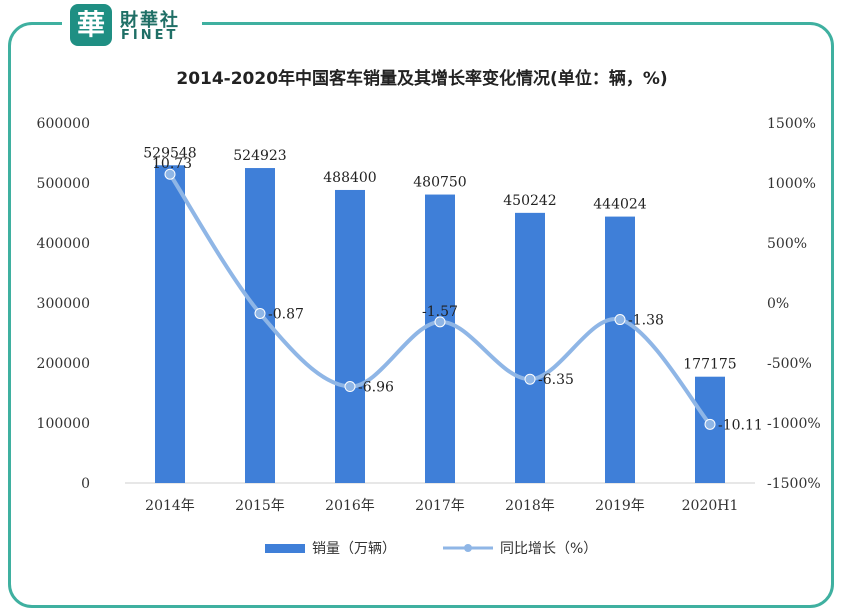  What do you see at coordinates (350, 506) in the screenshot?
I see `x-tick-label: 2016年` at bounding box center [350, 506].